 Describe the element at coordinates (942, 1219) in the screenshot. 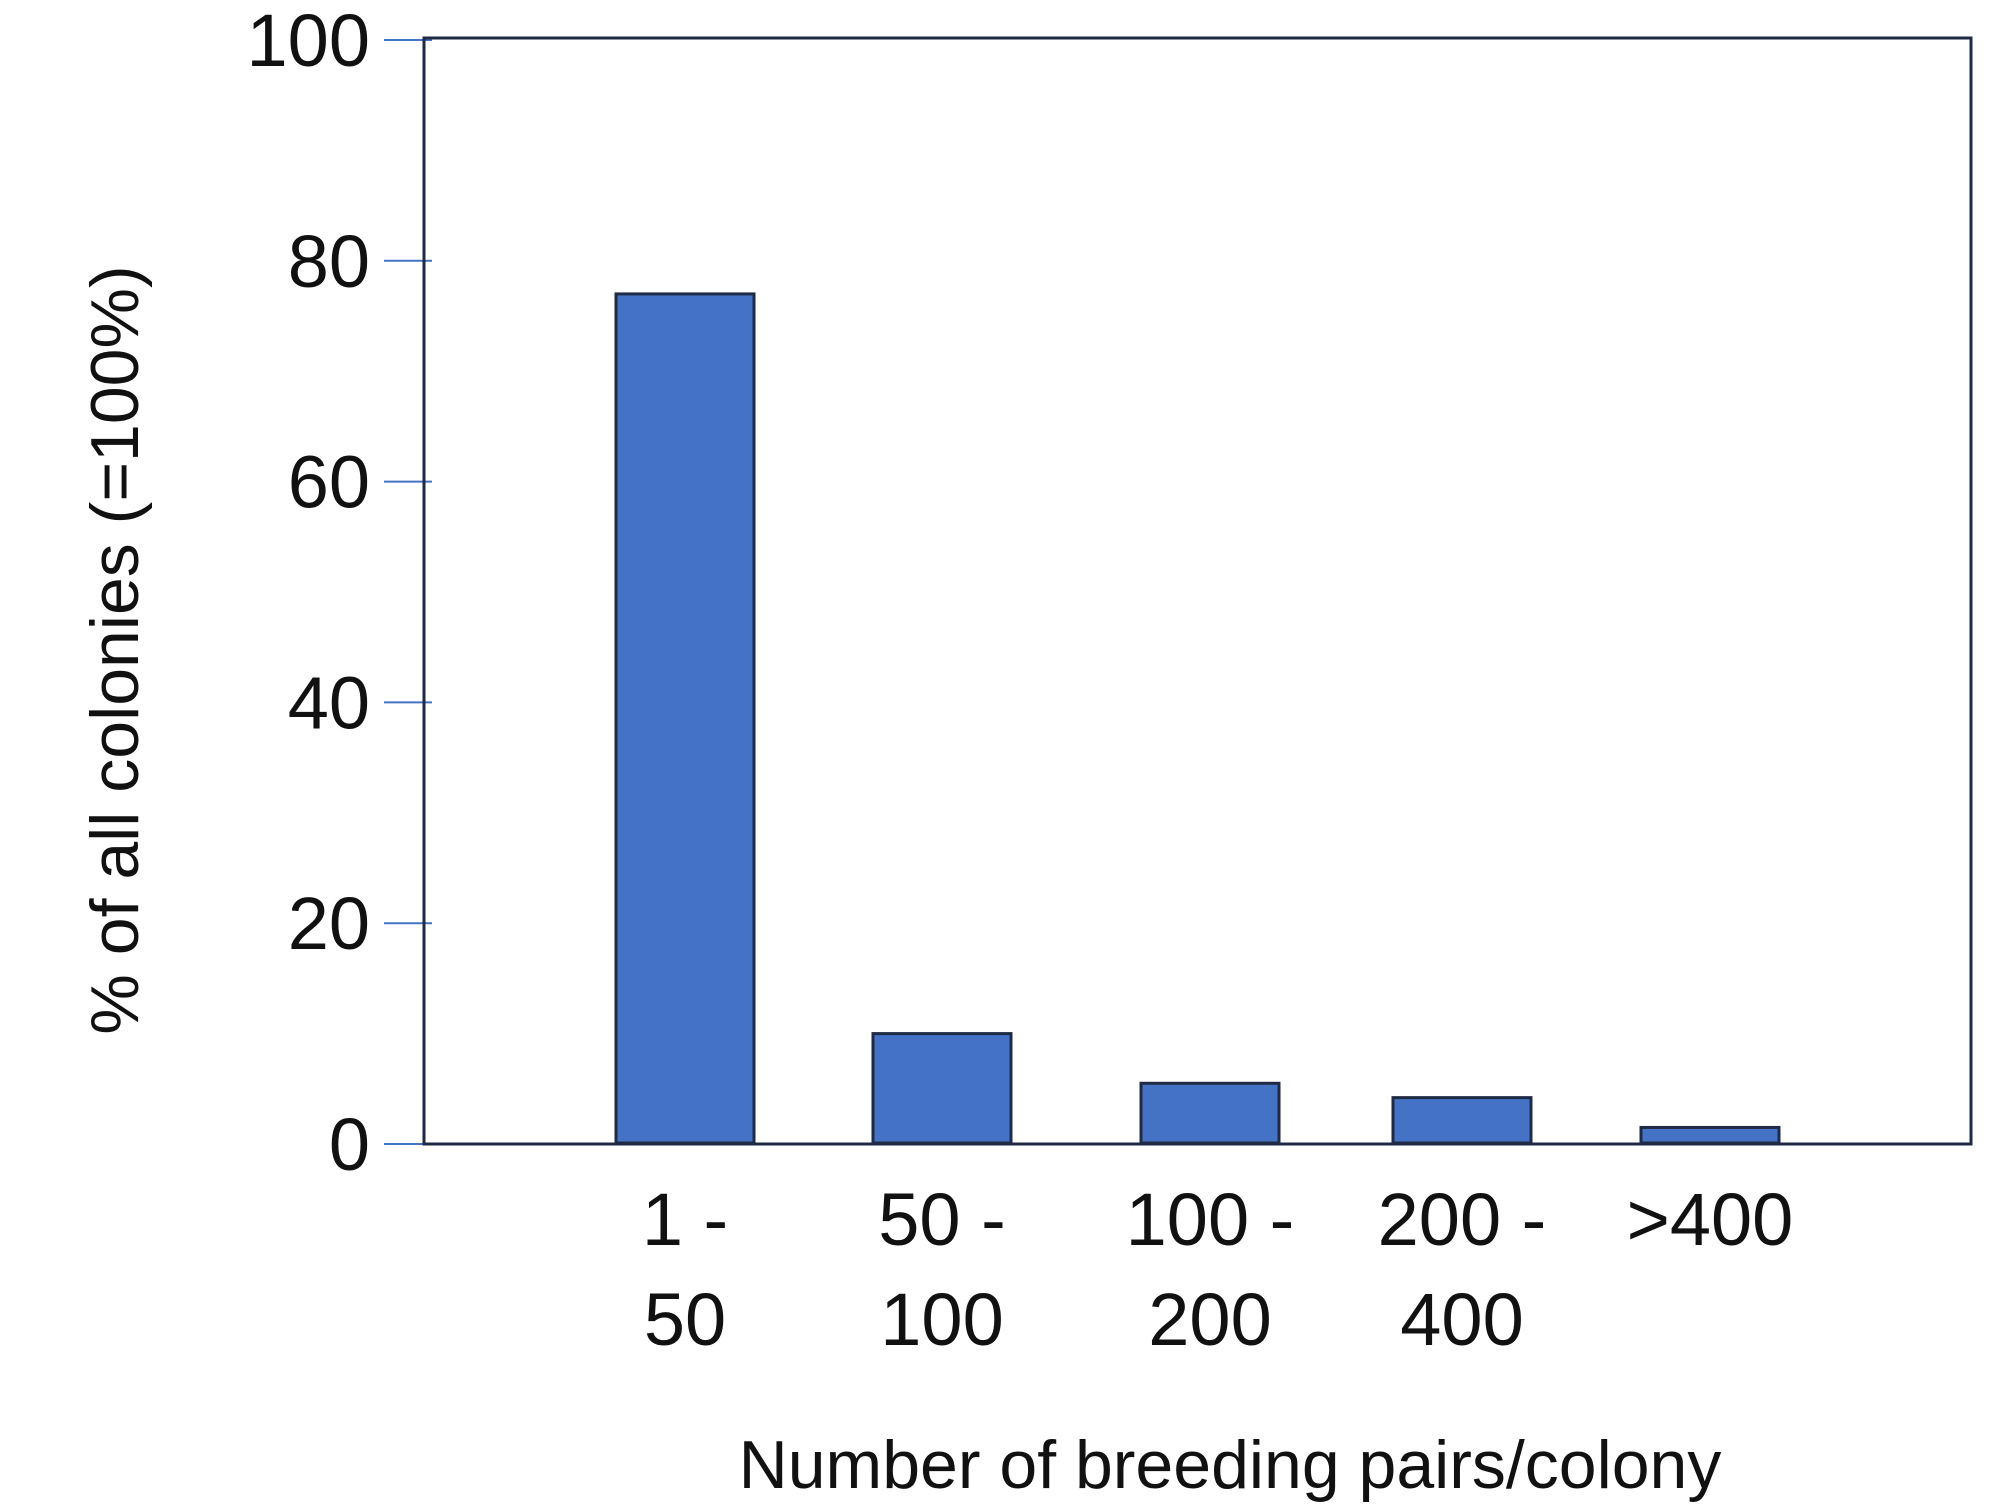

I see `x-category-label-1-line1: 50 -` at that location.